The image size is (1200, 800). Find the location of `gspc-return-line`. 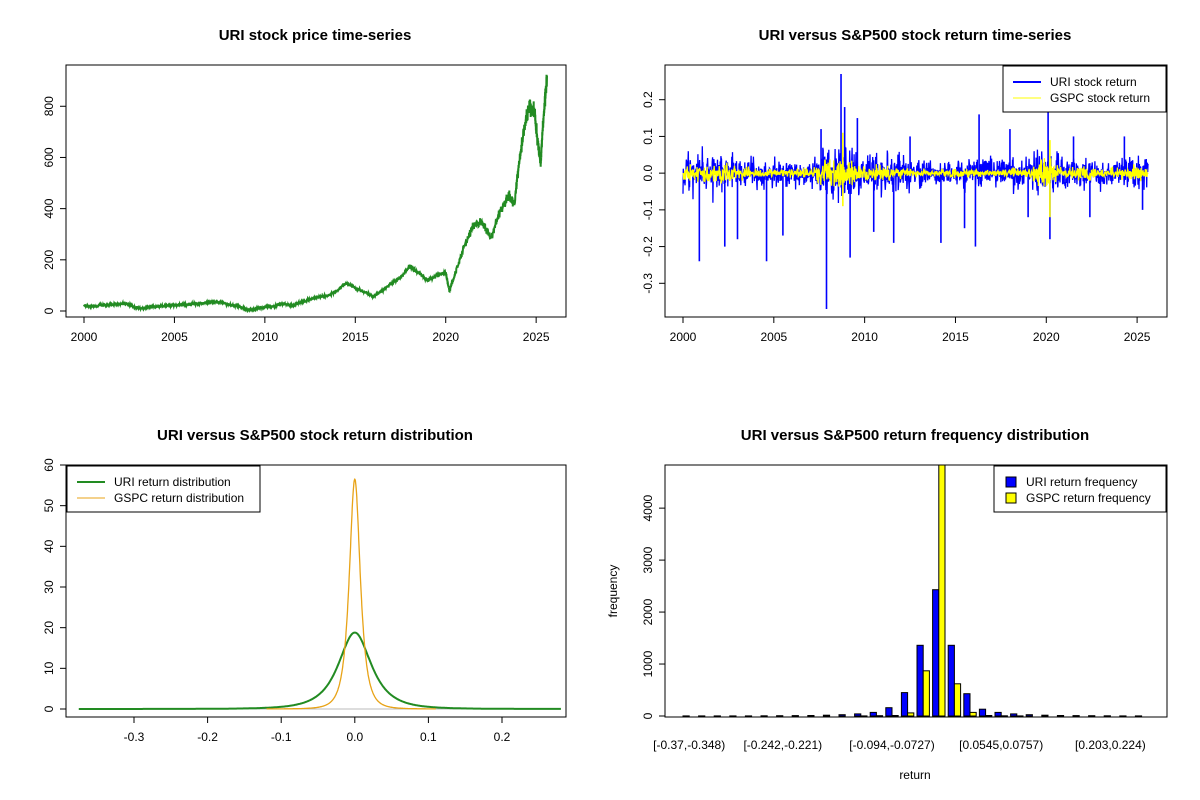

gspc-return-line is located at coordinates (915, 172).